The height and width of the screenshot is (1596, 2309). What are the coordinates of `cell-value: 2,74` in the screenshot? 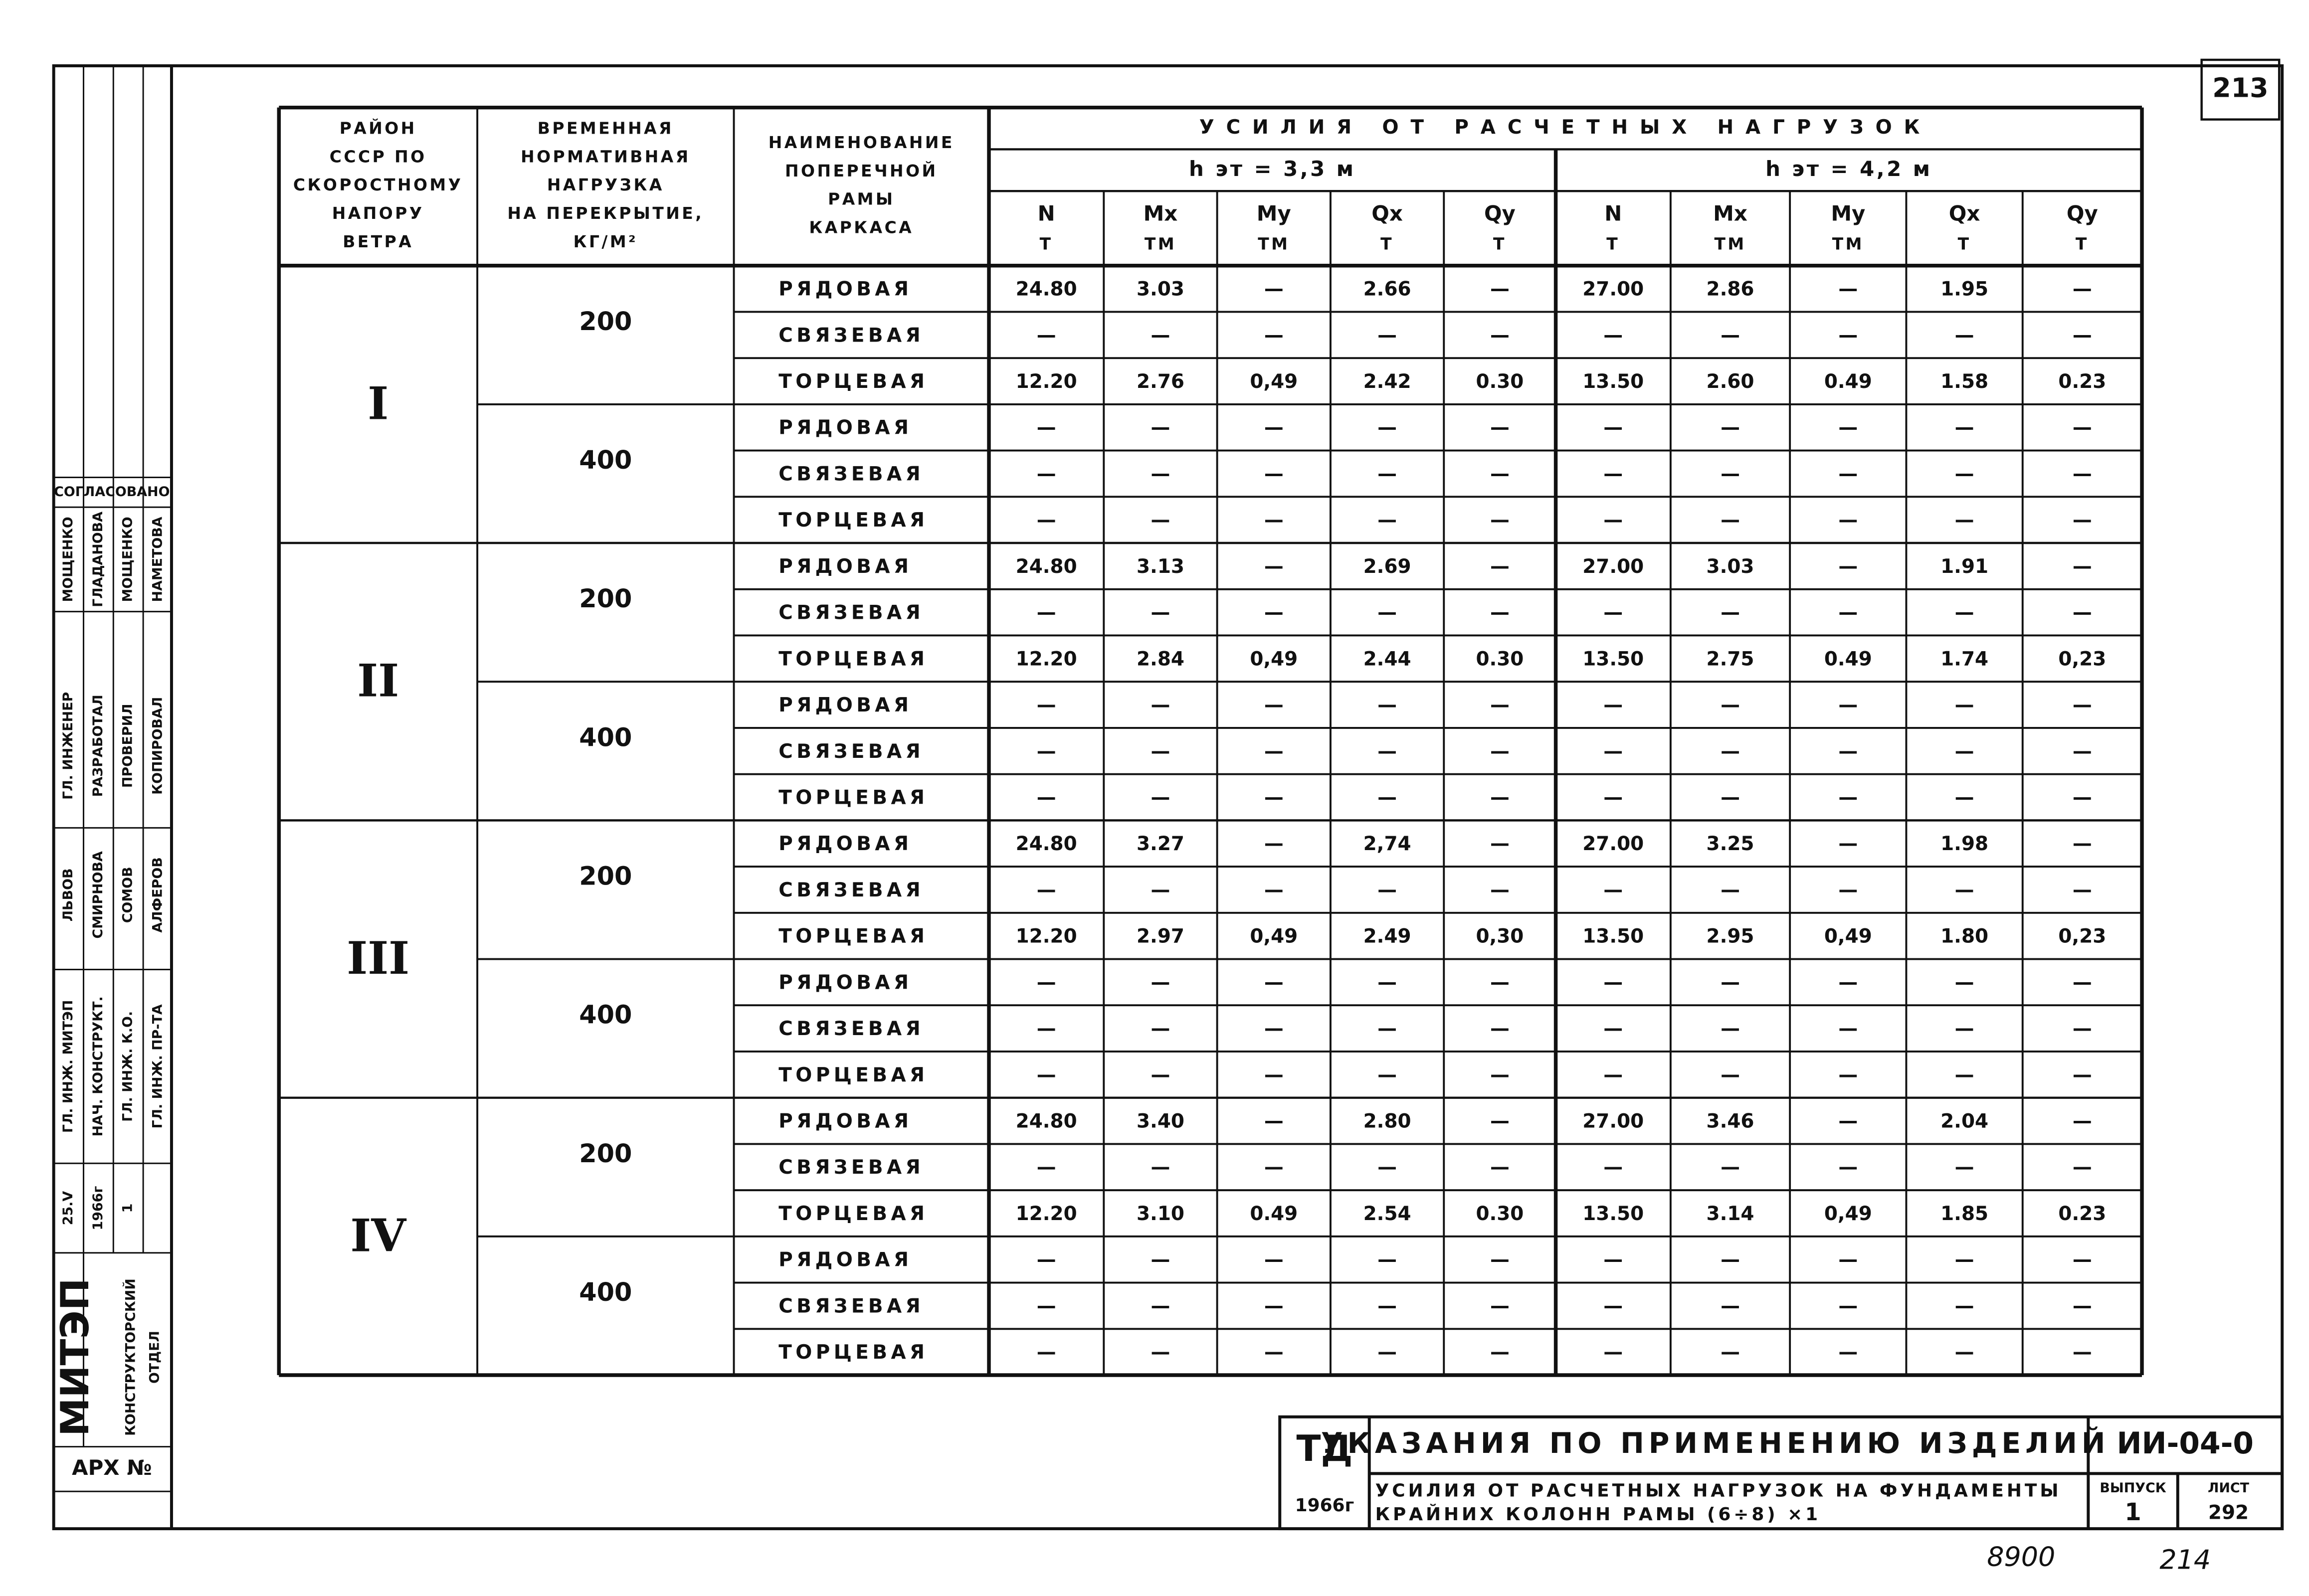 It's located at (1387, 844).